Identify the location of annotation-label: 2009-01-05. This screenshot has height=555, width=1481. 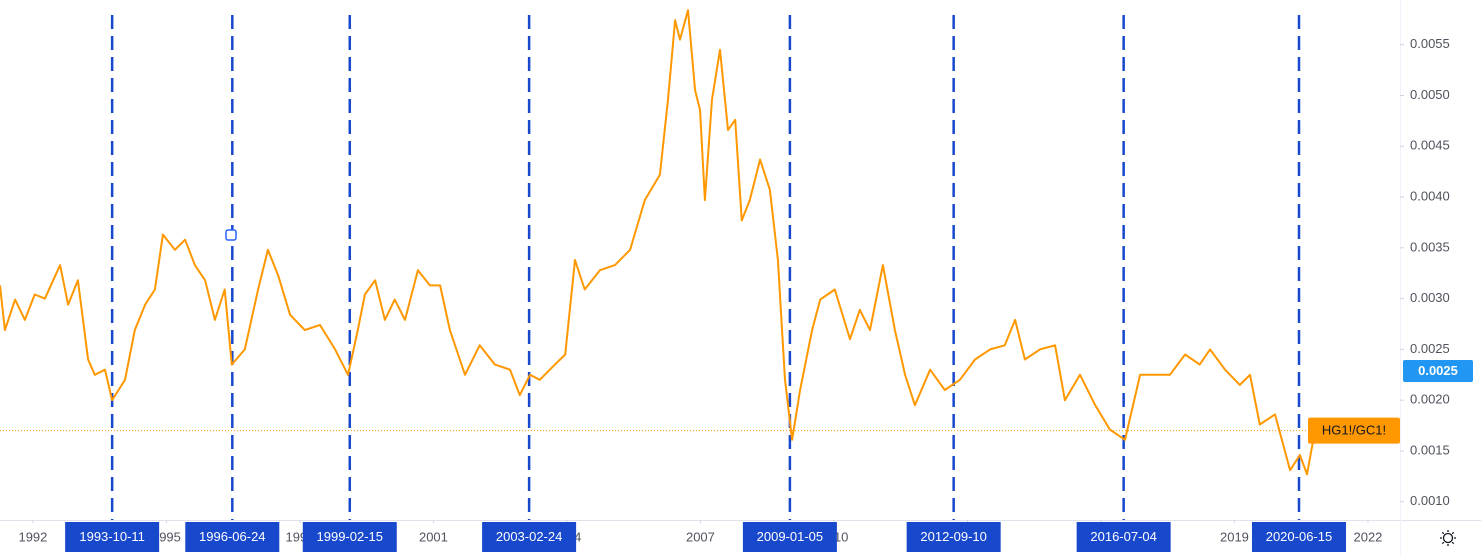
(790, 536).